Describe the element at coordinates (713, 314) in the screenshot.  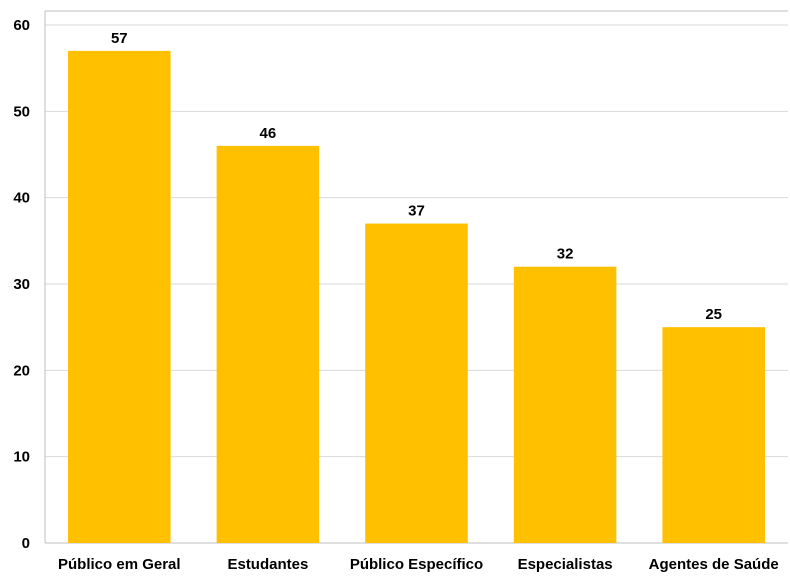
I see `data-label: 25` at that location.